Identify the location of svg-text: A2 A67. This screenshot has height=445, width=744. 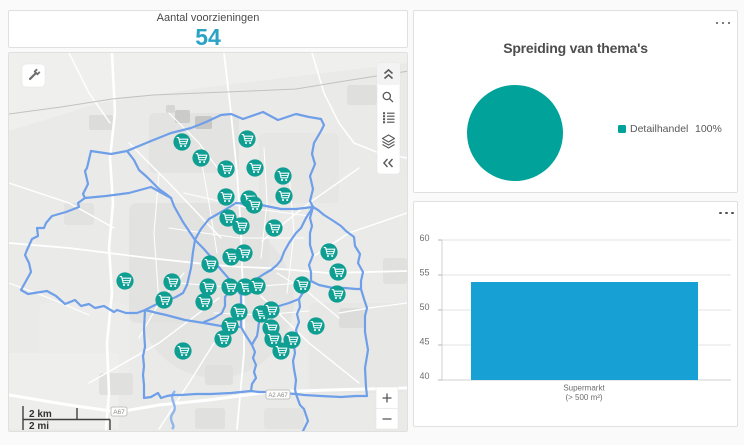
(278, 396).